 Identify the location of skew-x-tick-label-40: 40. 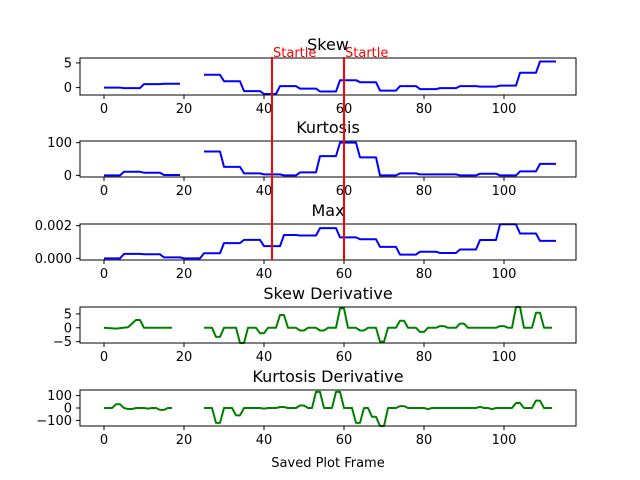
(264, 109).